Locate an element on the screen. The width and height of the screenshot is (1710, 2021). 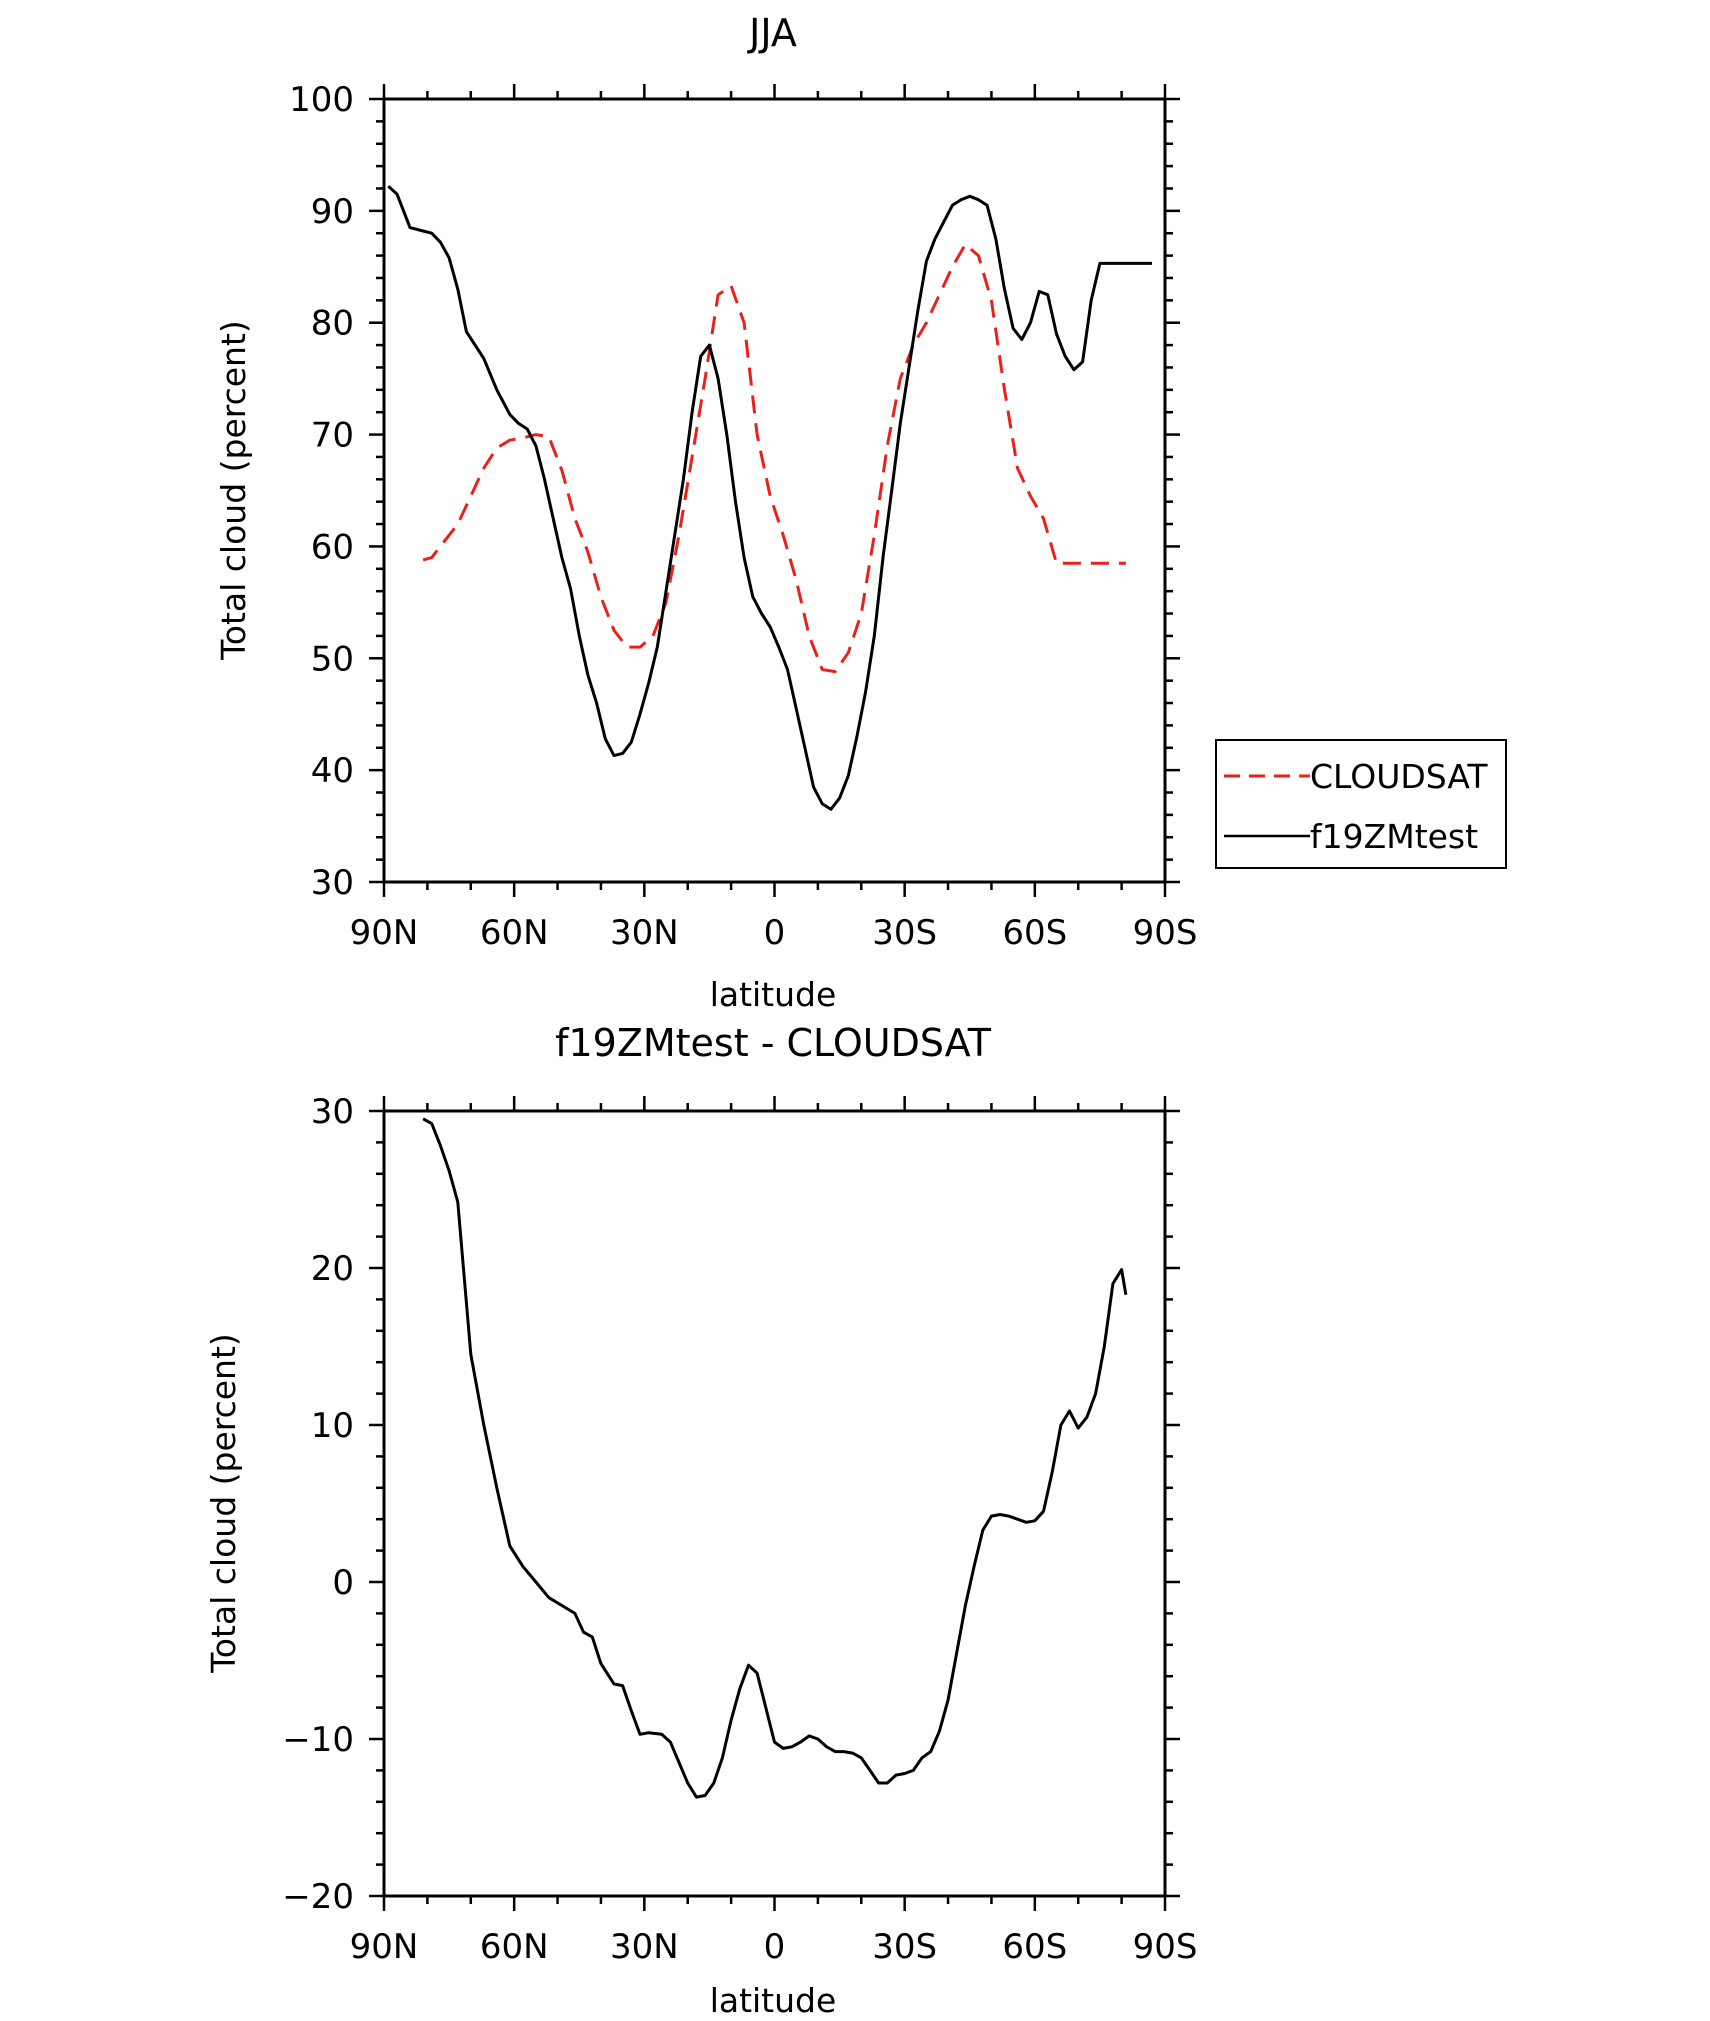
legend-label-cloudsat: CLOUDSAT is located at coordinates (1399, 776).